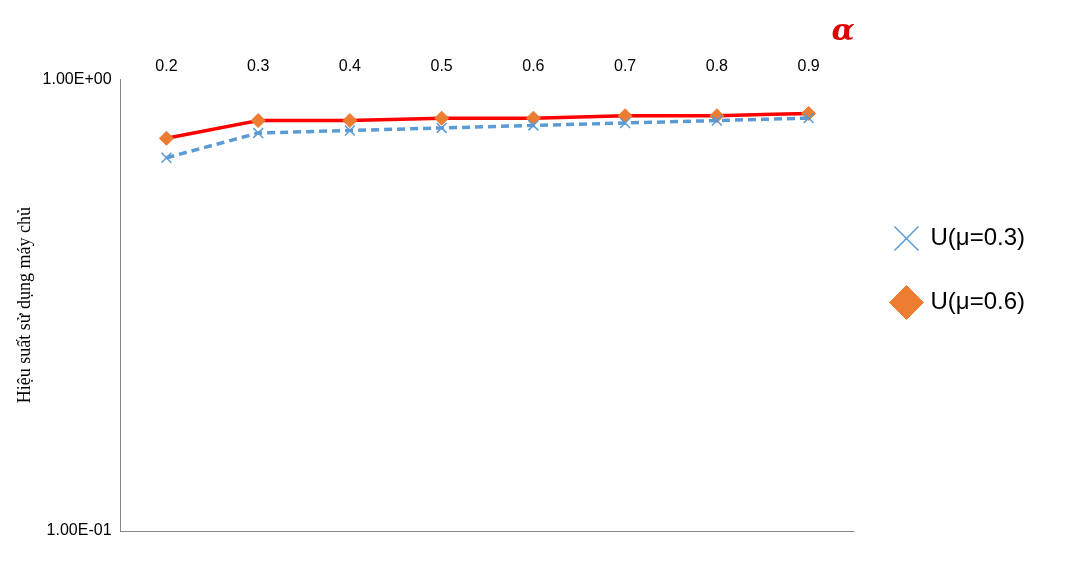 This screenshot has height=561, width=1065. Describe the element at coordinates (717, 66) in the screenshot. I see `x-tick-label: 0.8` at that location.